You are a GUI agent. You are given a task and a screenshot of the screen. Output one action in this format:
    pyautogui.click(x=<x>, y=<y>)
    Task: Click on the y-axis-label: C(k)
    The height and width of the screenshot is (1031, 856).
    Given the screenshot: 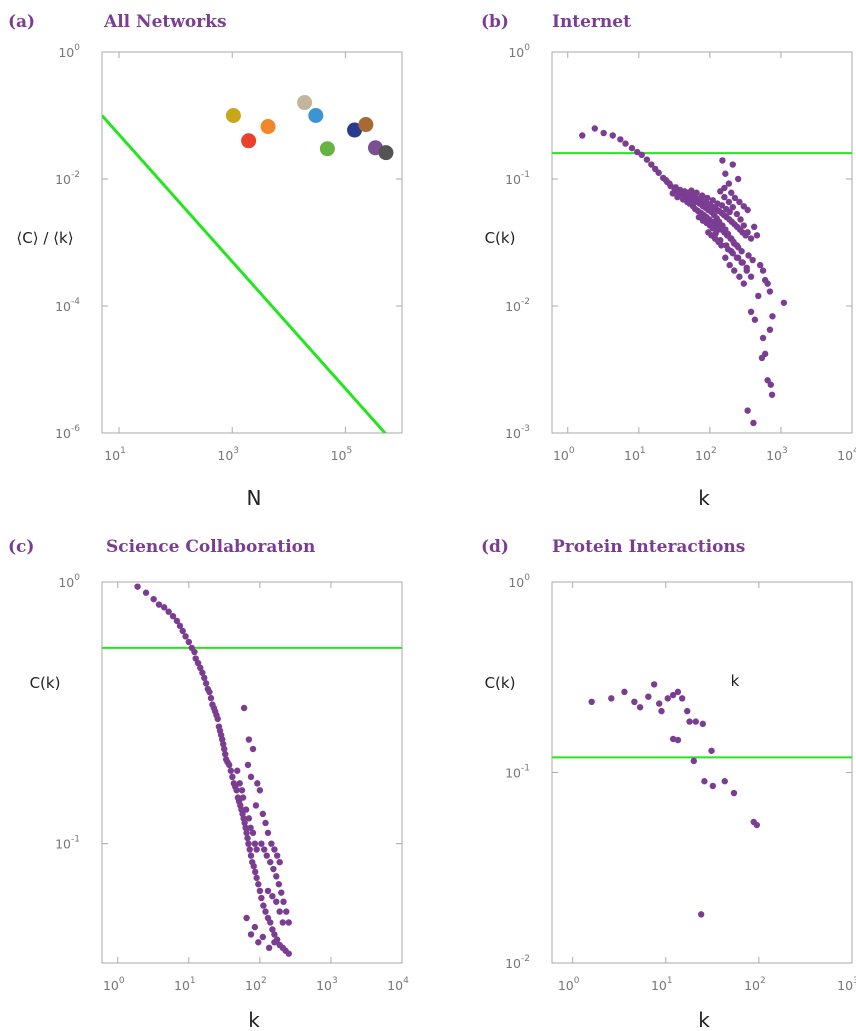 What is the action you would take?
    pyautogui.click(x=500, y=683)
    